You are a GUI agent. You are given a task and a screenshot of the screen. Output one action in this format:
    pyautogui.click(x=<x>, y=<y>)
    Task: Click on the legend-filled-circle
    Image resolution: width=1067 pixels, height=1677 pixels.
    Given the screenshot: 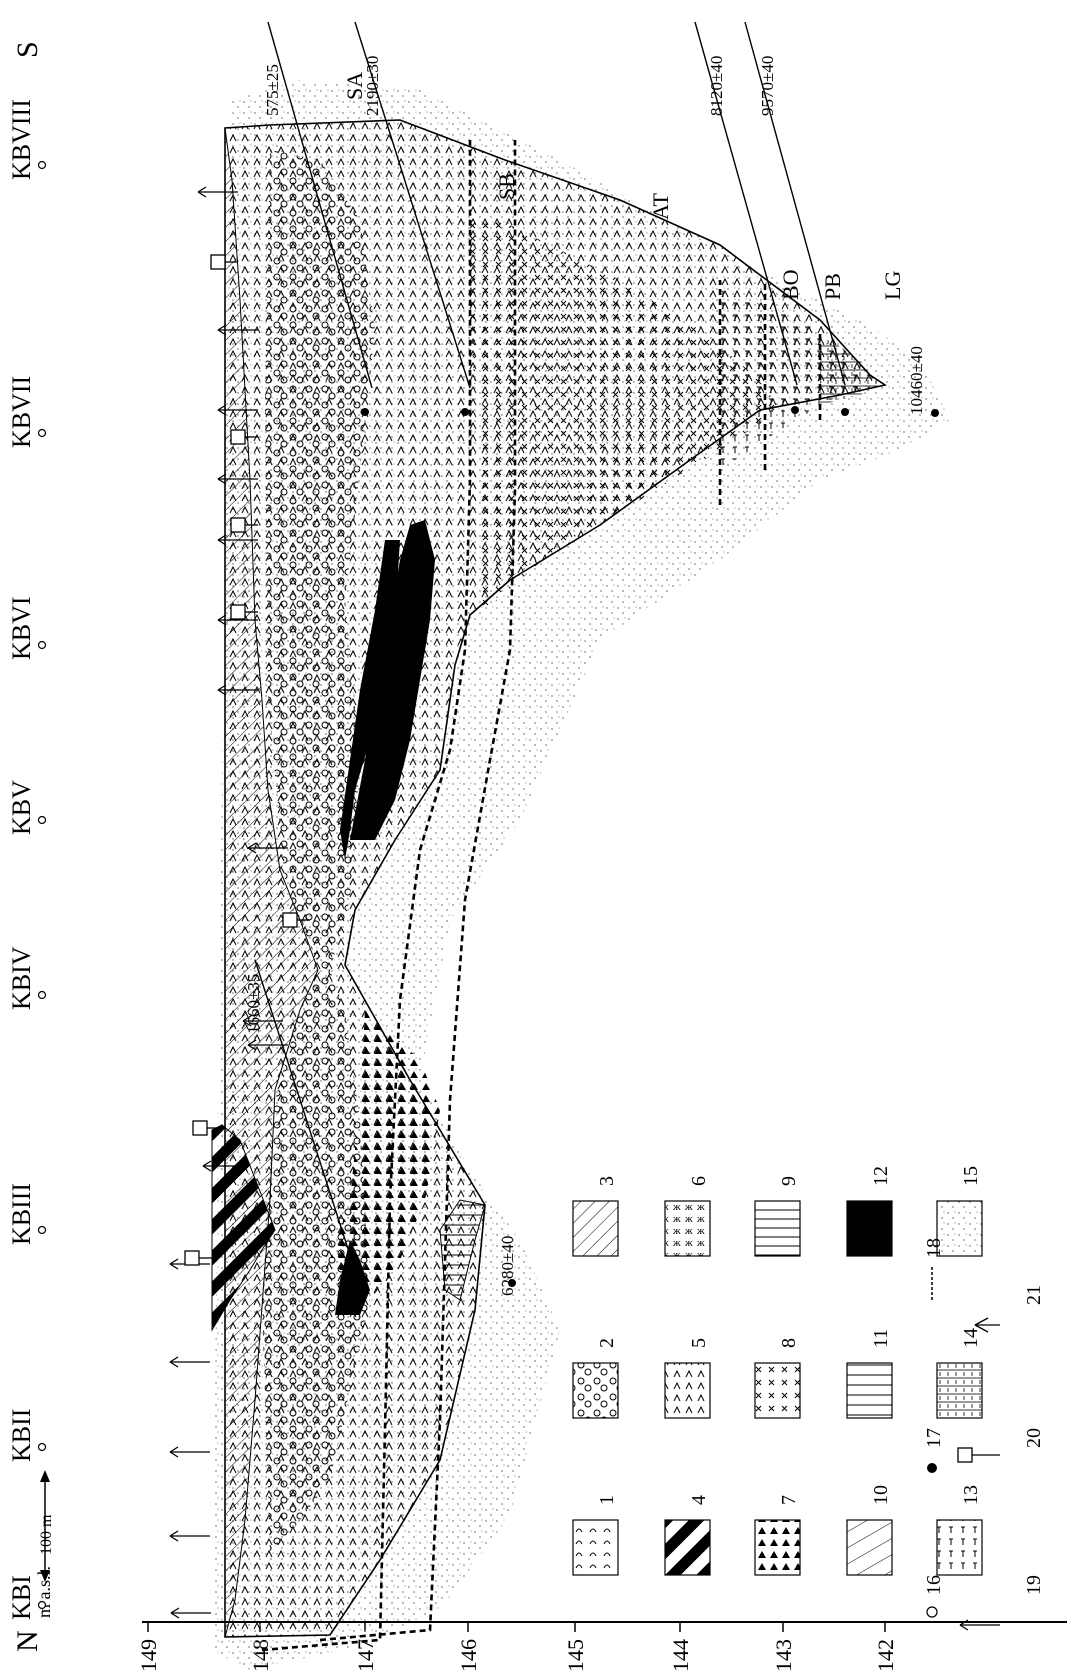 What is the action you would take?
    pyautogui.click(x=932, y=1468)
    